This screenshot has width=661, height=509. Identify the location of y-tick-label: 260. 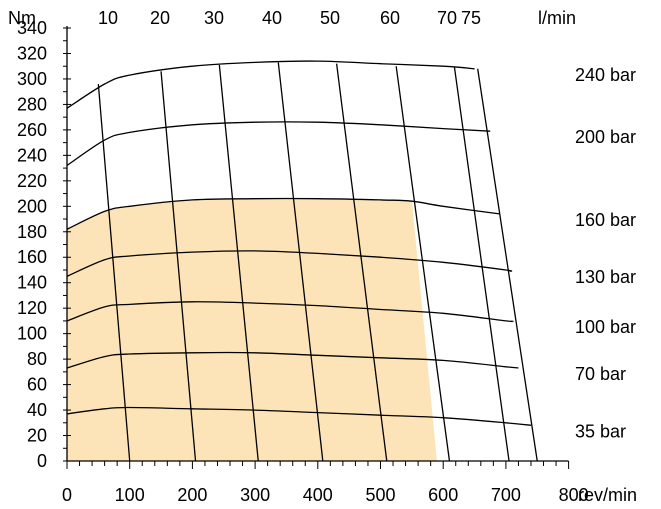
(32, 130).